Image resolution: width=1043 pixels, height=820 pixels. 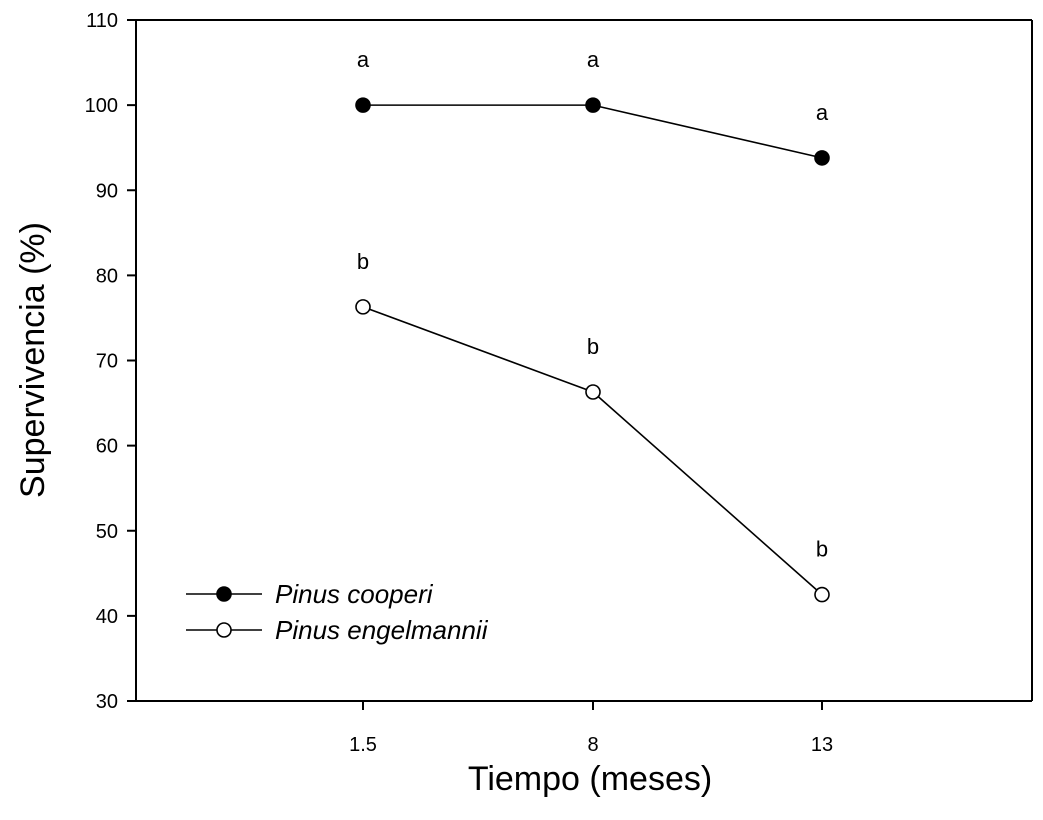 I want to click on x-axis-title: Tiempo (meses), so click(x=590, y=779).